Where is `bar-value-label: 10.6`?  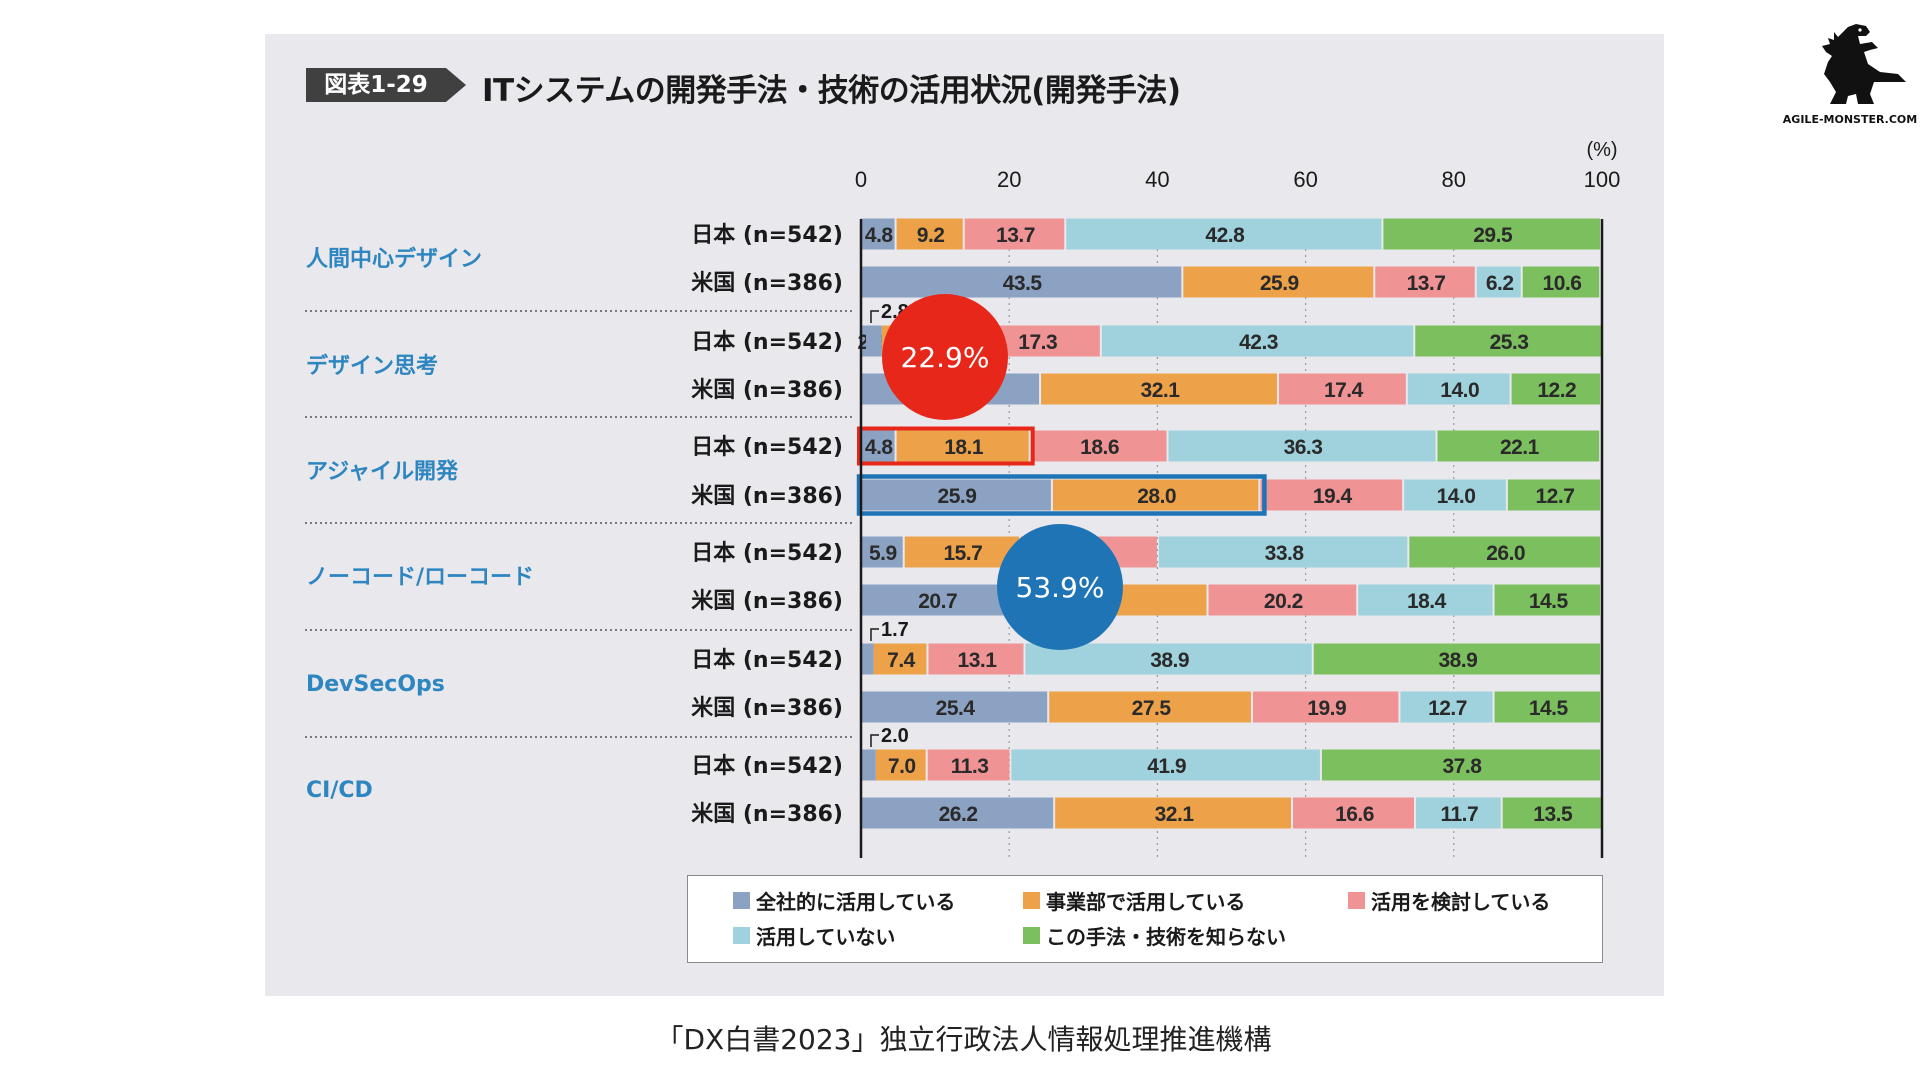
bar-value-label: 10.6 is located at coordinates (1562, 283).